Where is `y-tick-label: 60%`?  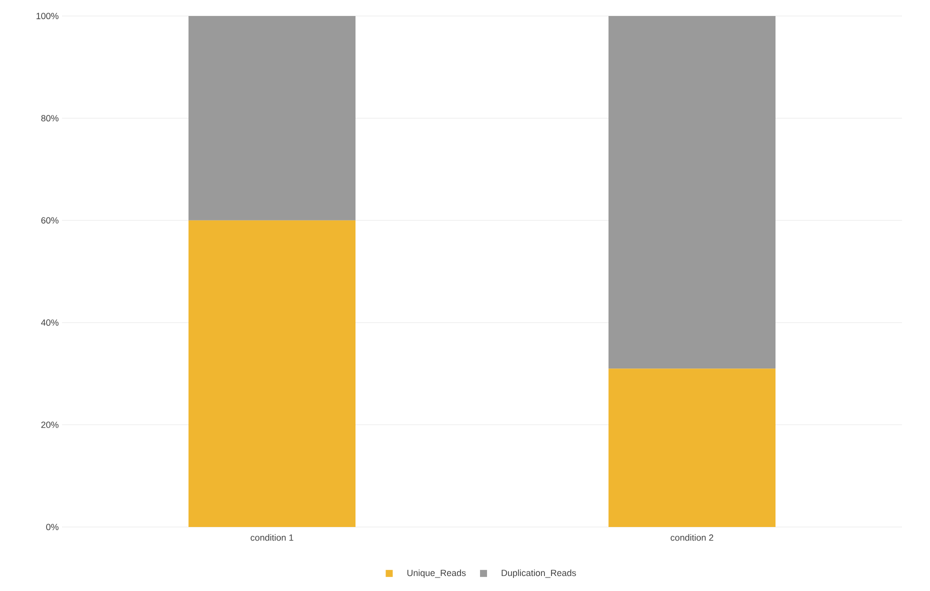 y-tick-label: 60% is located at coordinates (49, 220).